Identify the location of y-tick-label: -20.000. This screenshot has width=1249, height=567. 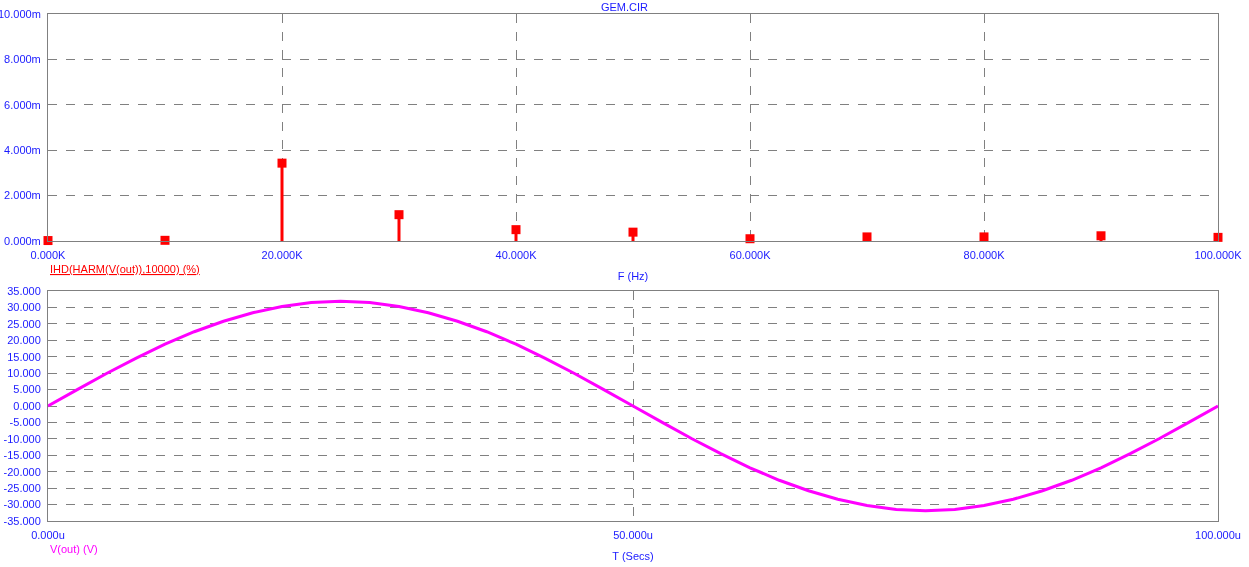
(22, 471).